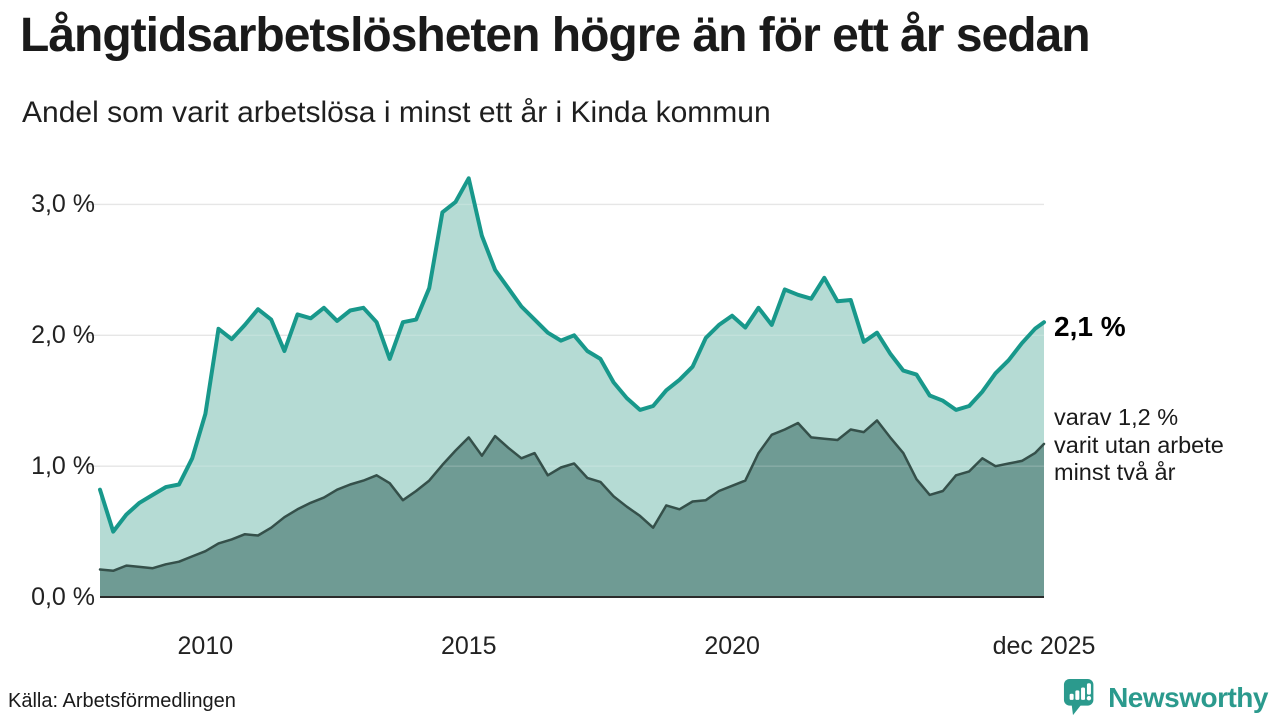 This screenshot has width=1280, height=720. What do you see at coordinates (468, 646) in the screenshot?
I see `x-tick-label: 2015` at bounding box center [468, 646].